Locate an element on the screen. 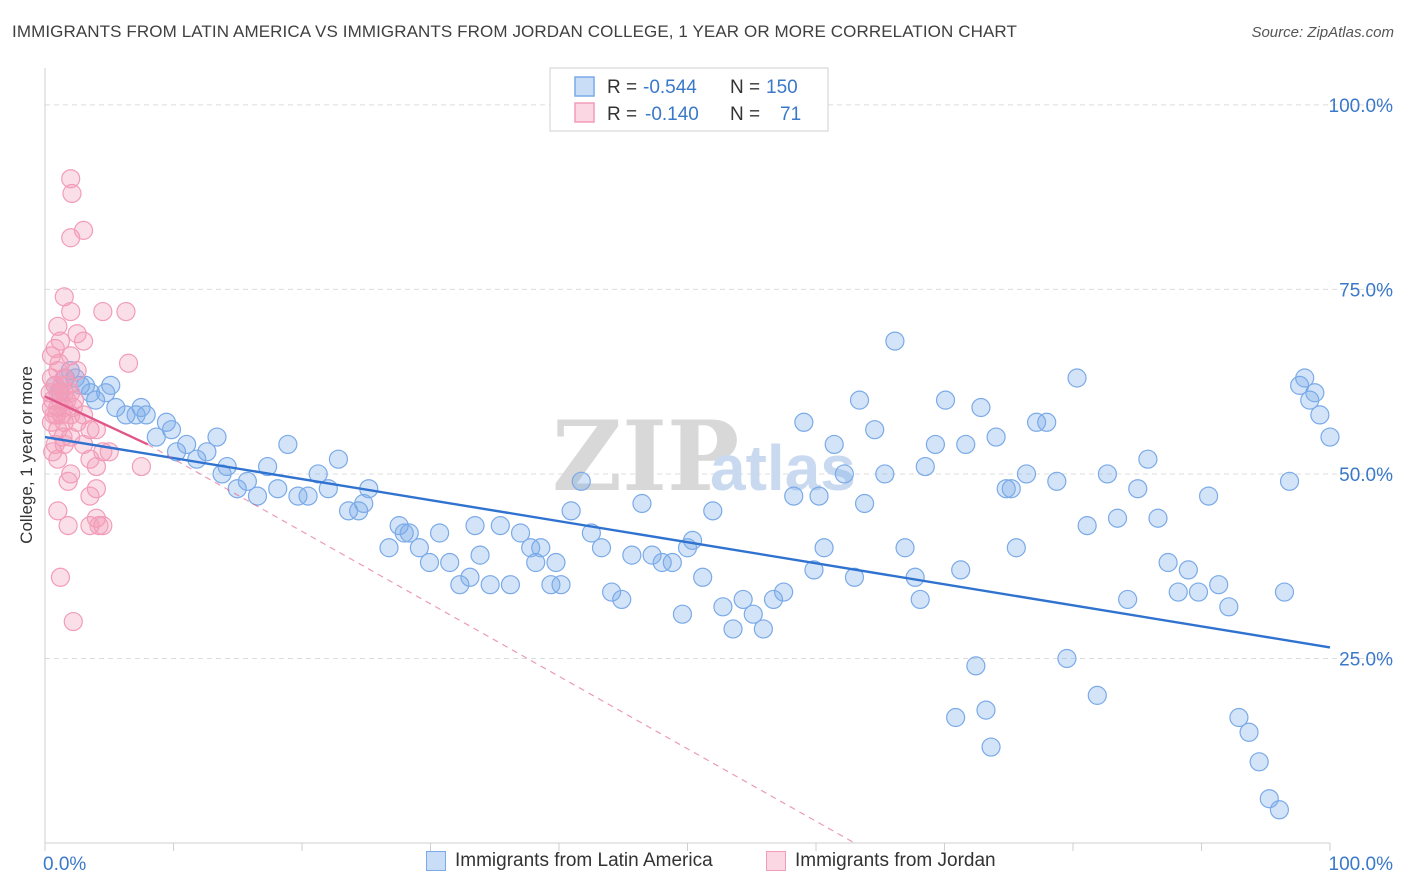  bottom-legend-swatch-blue is located at coordinates (436, 861).